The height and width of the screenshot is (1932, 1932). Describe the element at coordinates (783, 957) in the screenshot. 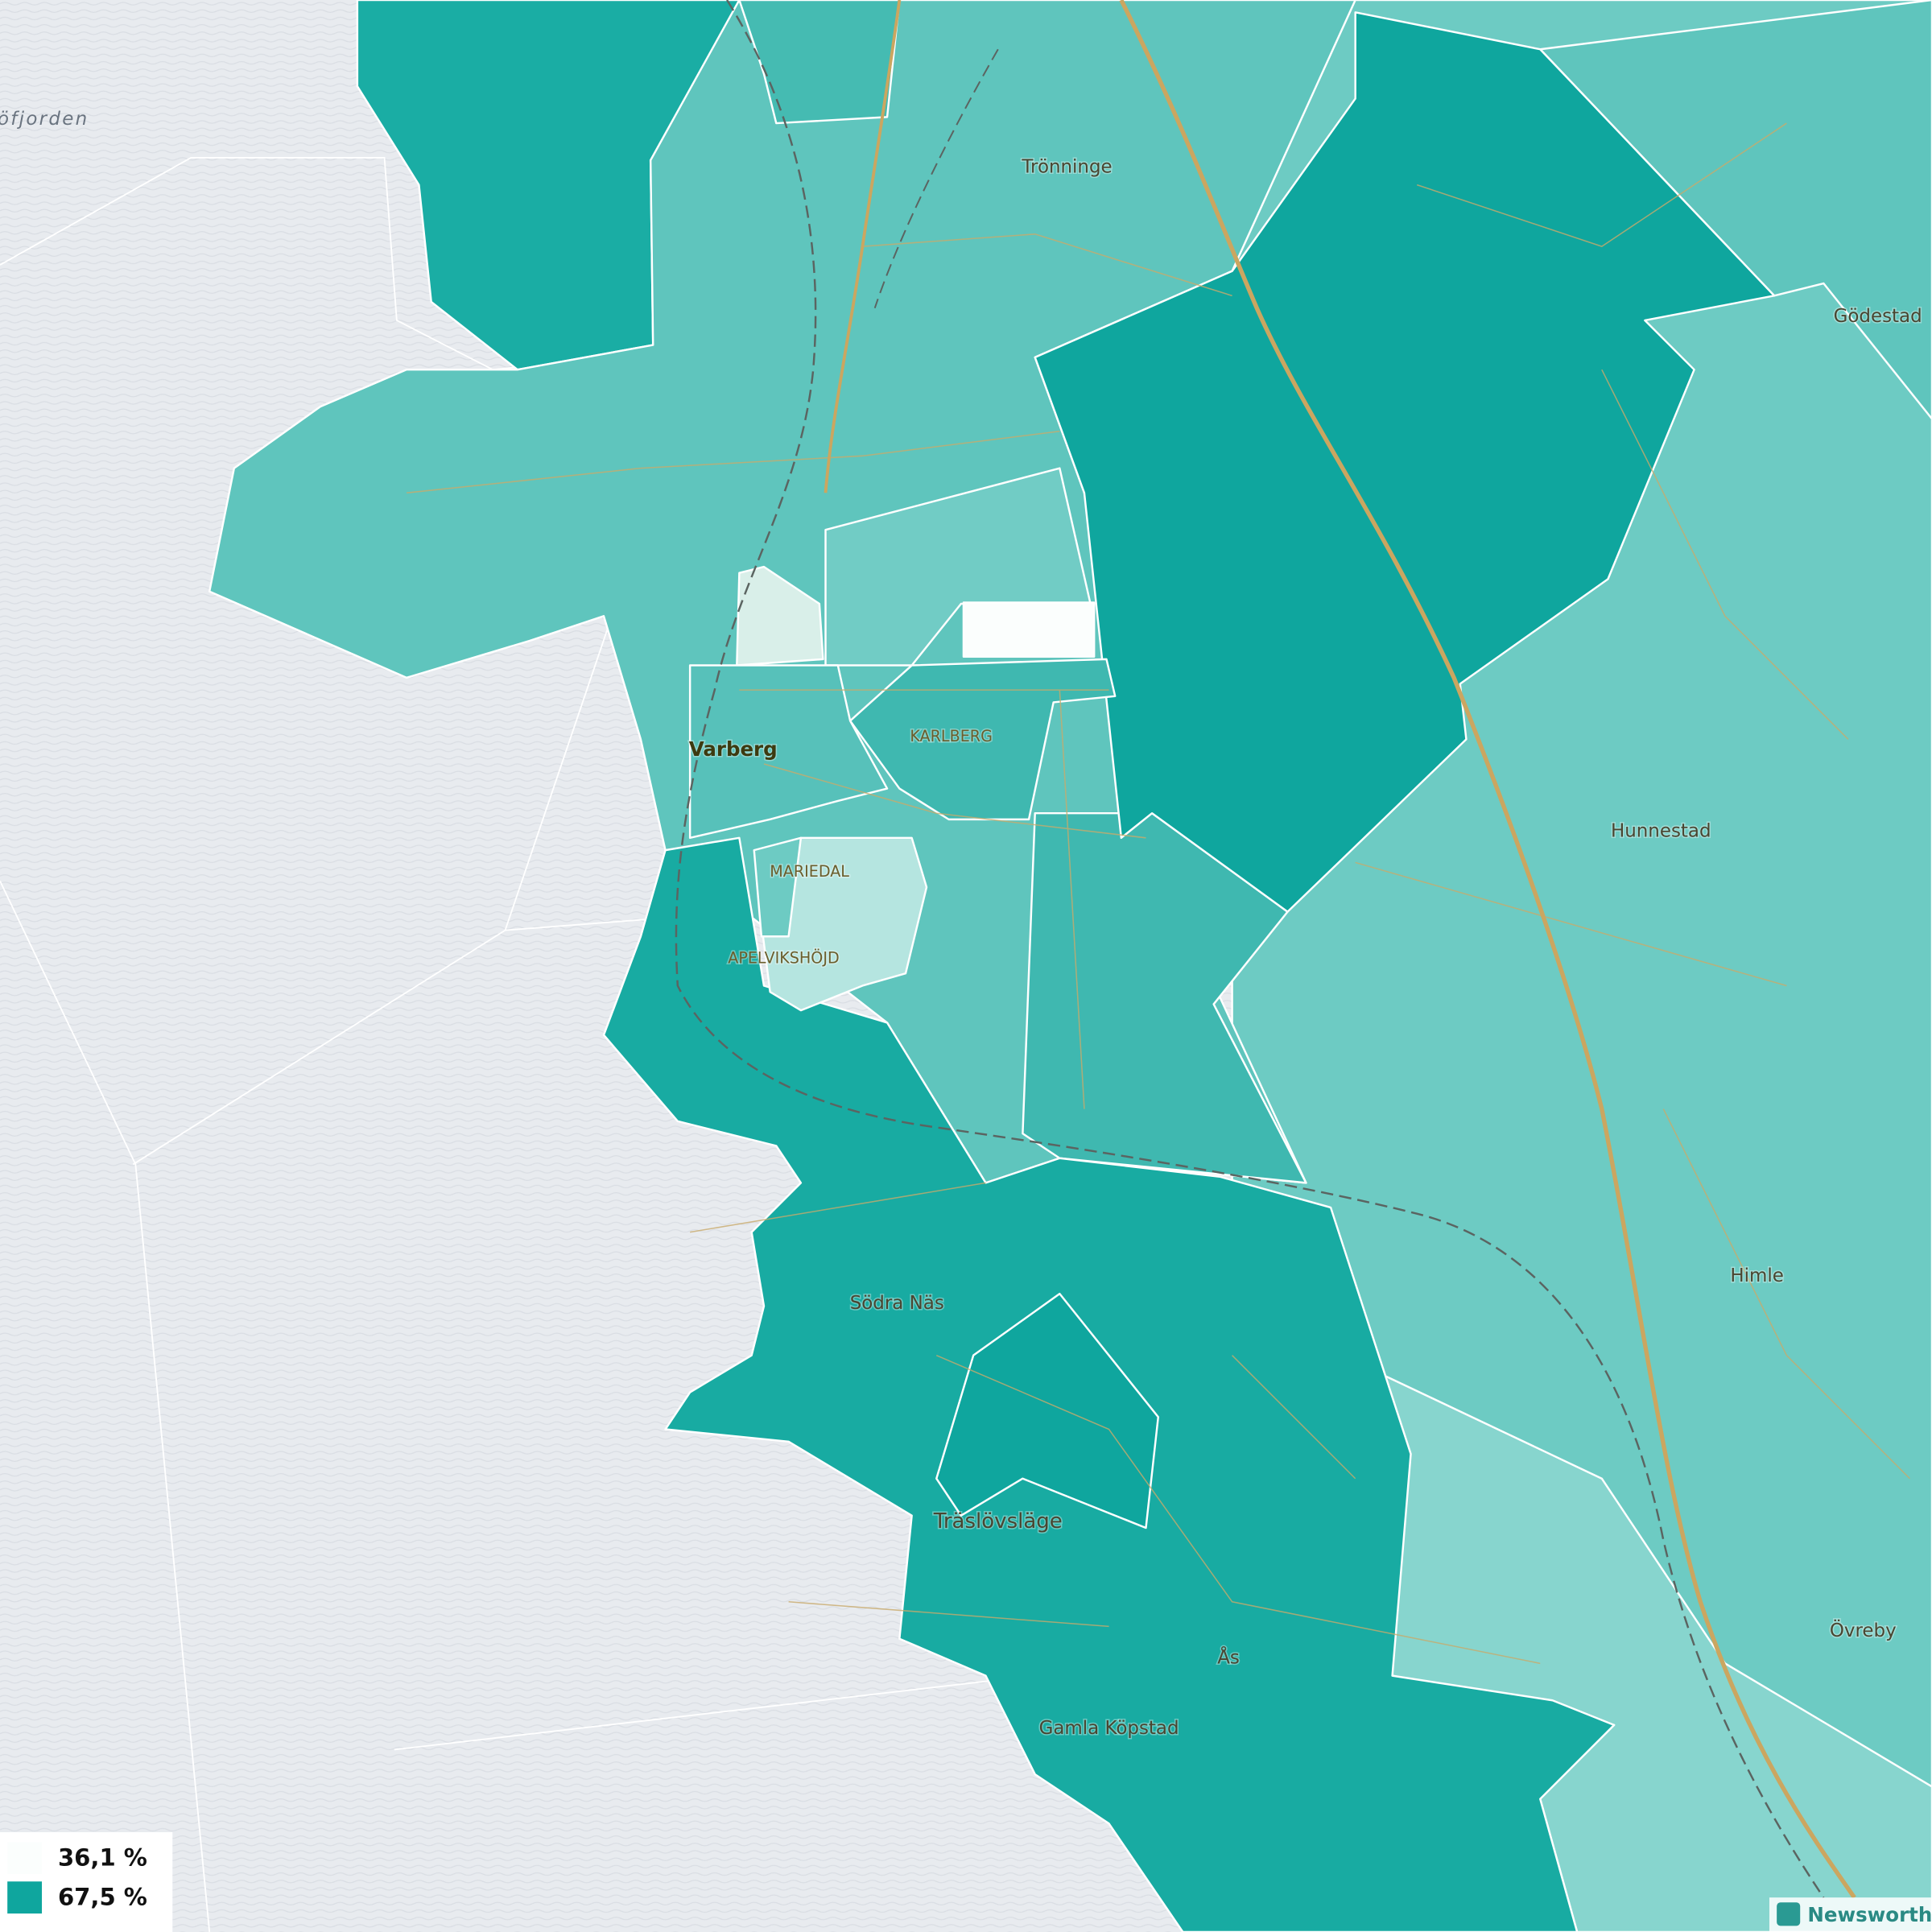

I see `place-label: APELVIKSHÖJD` at that location.